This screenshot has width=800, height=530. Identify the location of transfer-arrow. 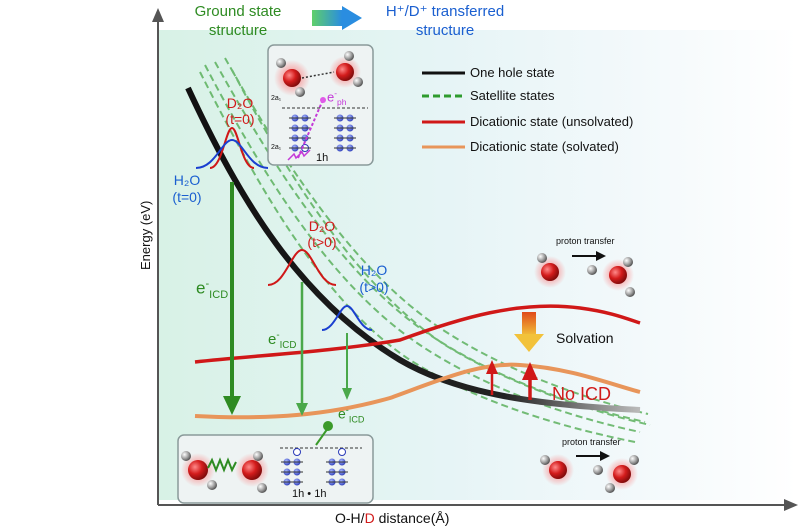
(327, 18).